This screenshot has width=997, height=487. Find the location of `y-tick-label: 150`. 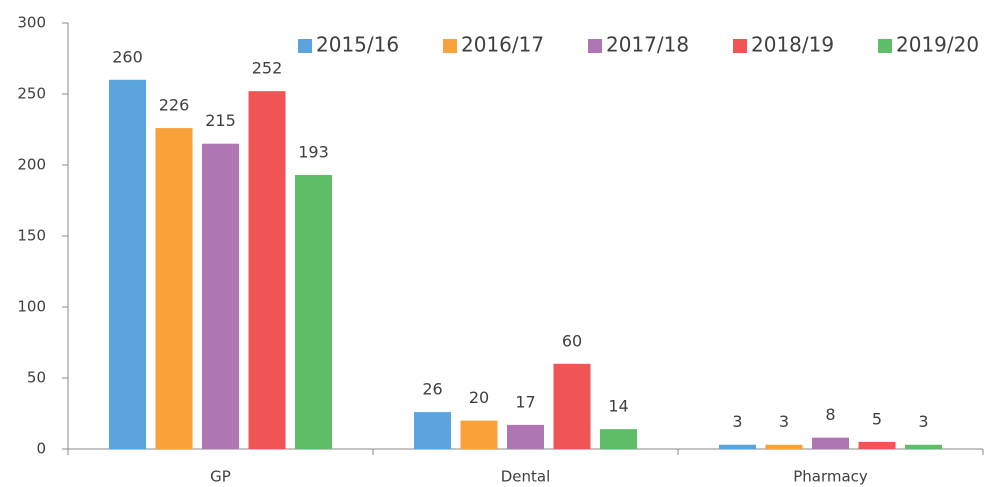

y-tick-label: 150 is located at coordinates (31, 236).